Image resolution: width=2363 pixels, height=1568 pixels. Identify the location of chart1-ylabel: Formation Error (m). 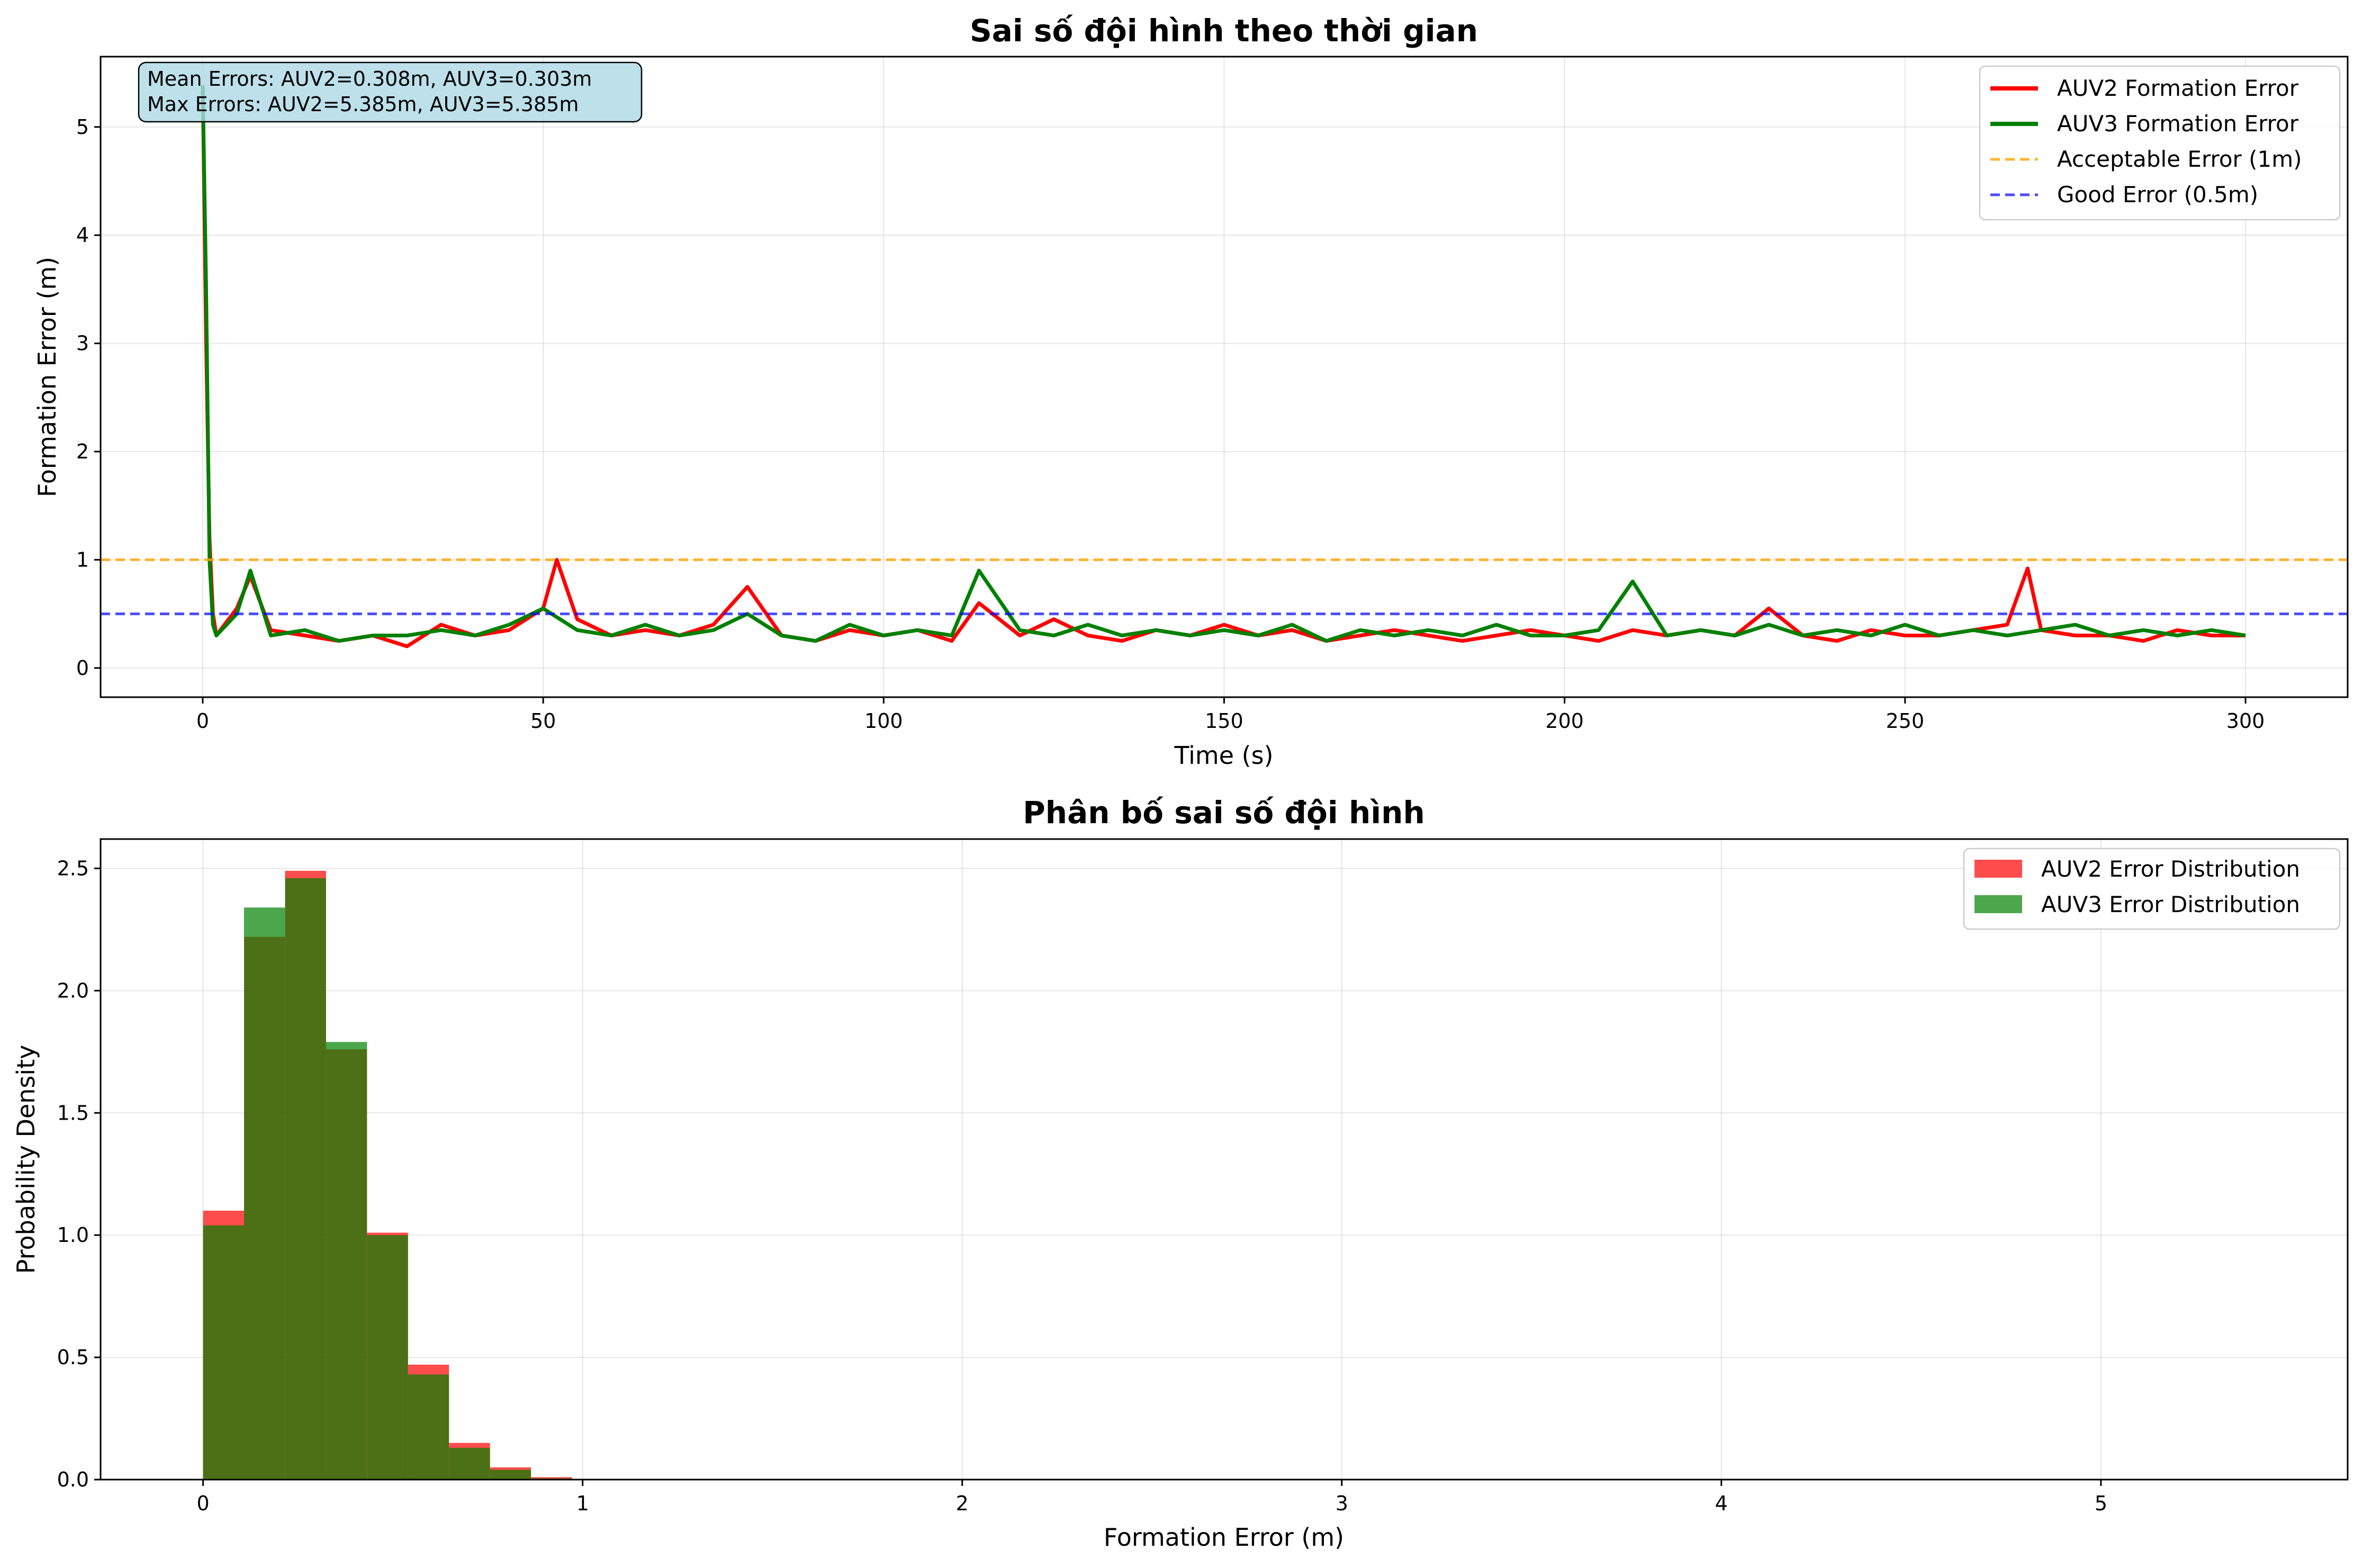
(47, 377).